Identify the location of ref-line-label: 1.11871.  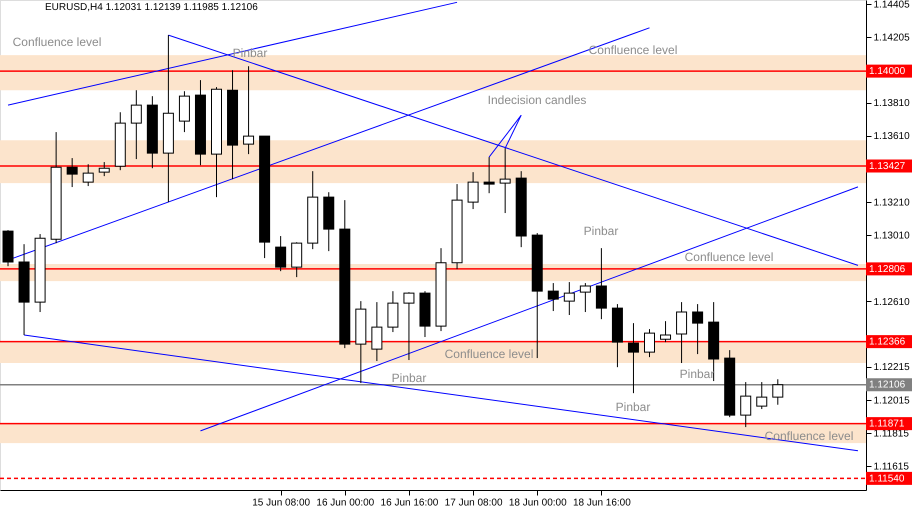
(887, 424).